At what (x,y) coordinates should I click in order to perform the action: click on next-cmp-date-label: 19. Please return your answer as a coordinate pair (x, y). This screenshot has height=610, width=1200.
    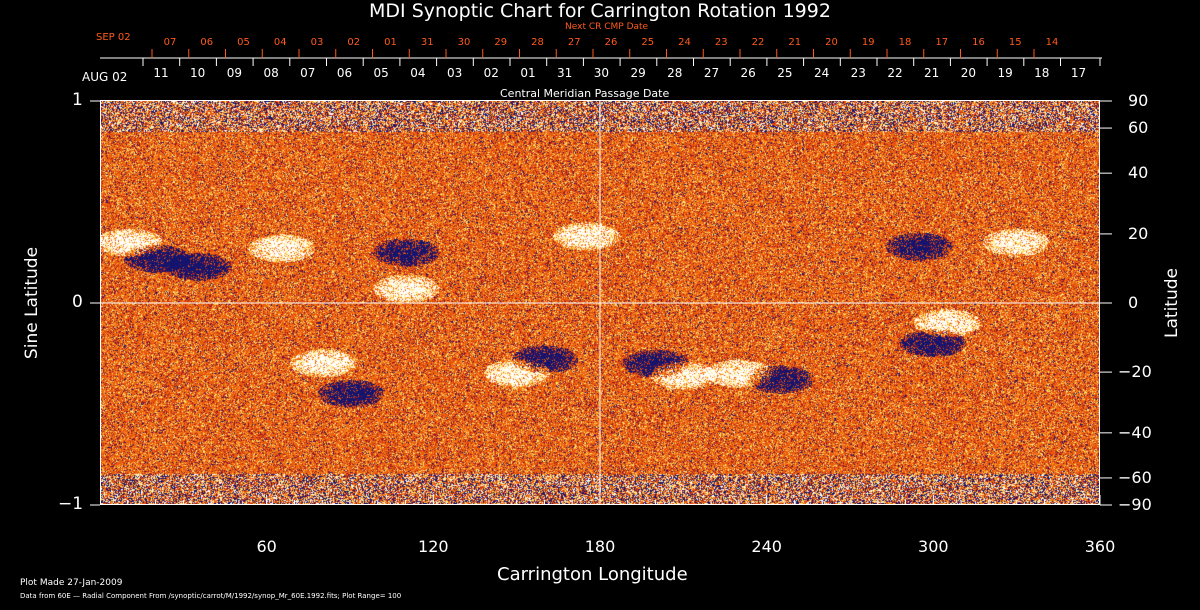
    Looking at the image, I should click on (868, 42).